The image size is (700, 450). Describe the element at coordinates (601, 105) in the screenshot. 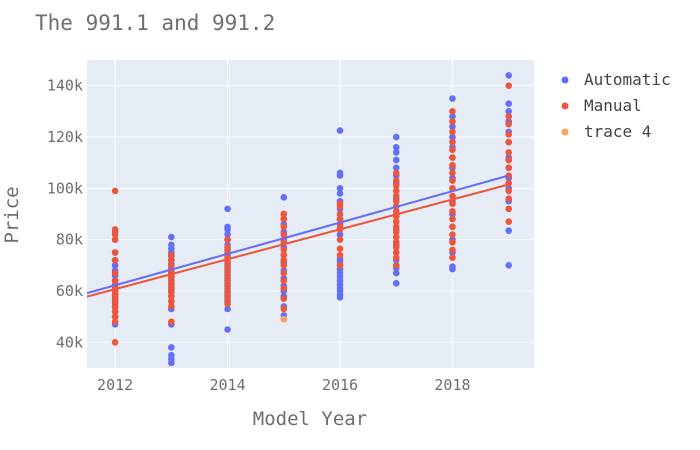

I see `legend-item-manual: Manual` at that location.